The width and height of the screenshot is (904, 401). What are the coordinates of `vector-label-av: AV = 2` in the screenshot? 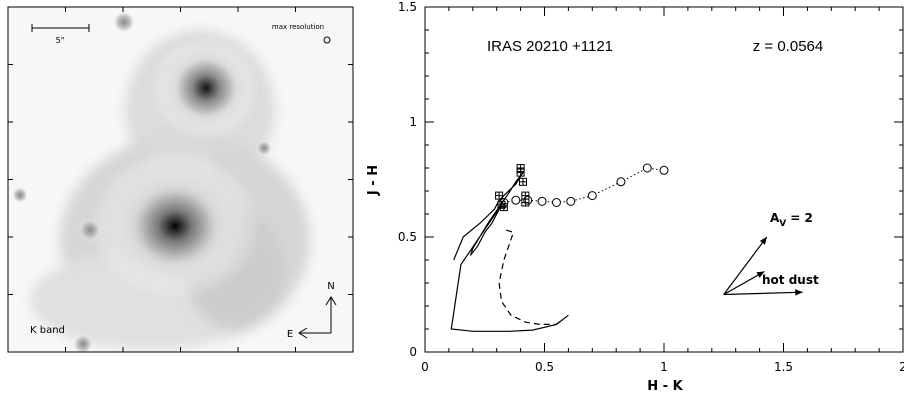 It's located at (791, 220).